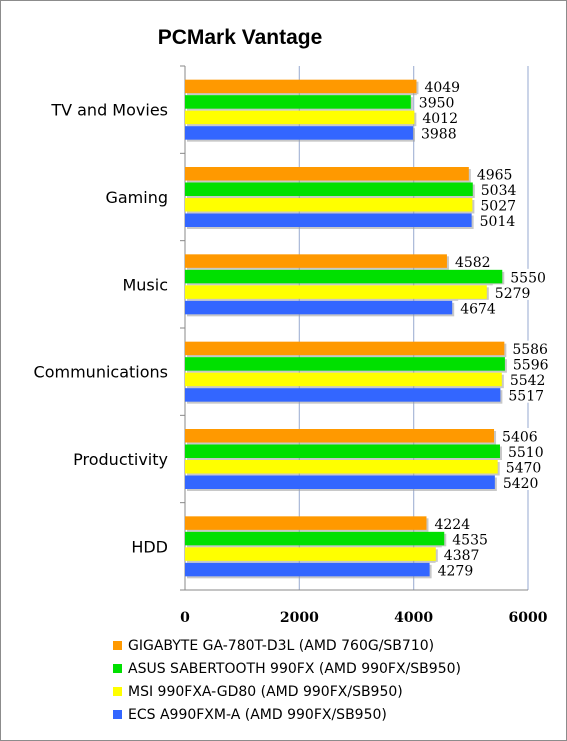  What do you see at coordinates (265, 692) in the screenshot?
I see `legend-label: MSI 990FXA-GD80 (AMD 990FX/SB950)` at bounding box center [265, 692].